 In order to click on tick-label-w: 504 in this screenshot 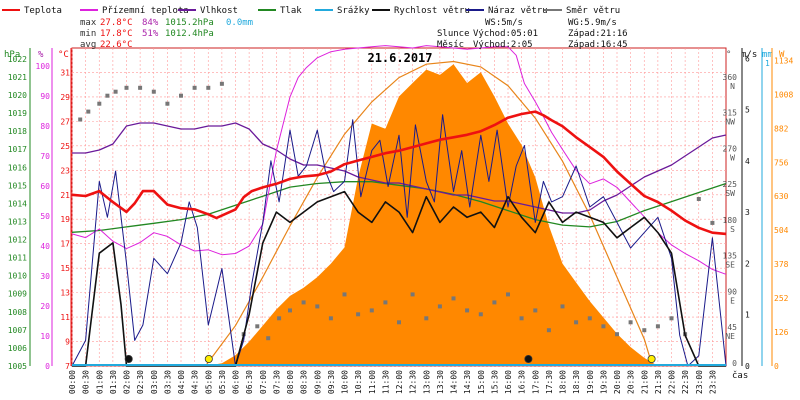, I will do `click(781, 230)`.